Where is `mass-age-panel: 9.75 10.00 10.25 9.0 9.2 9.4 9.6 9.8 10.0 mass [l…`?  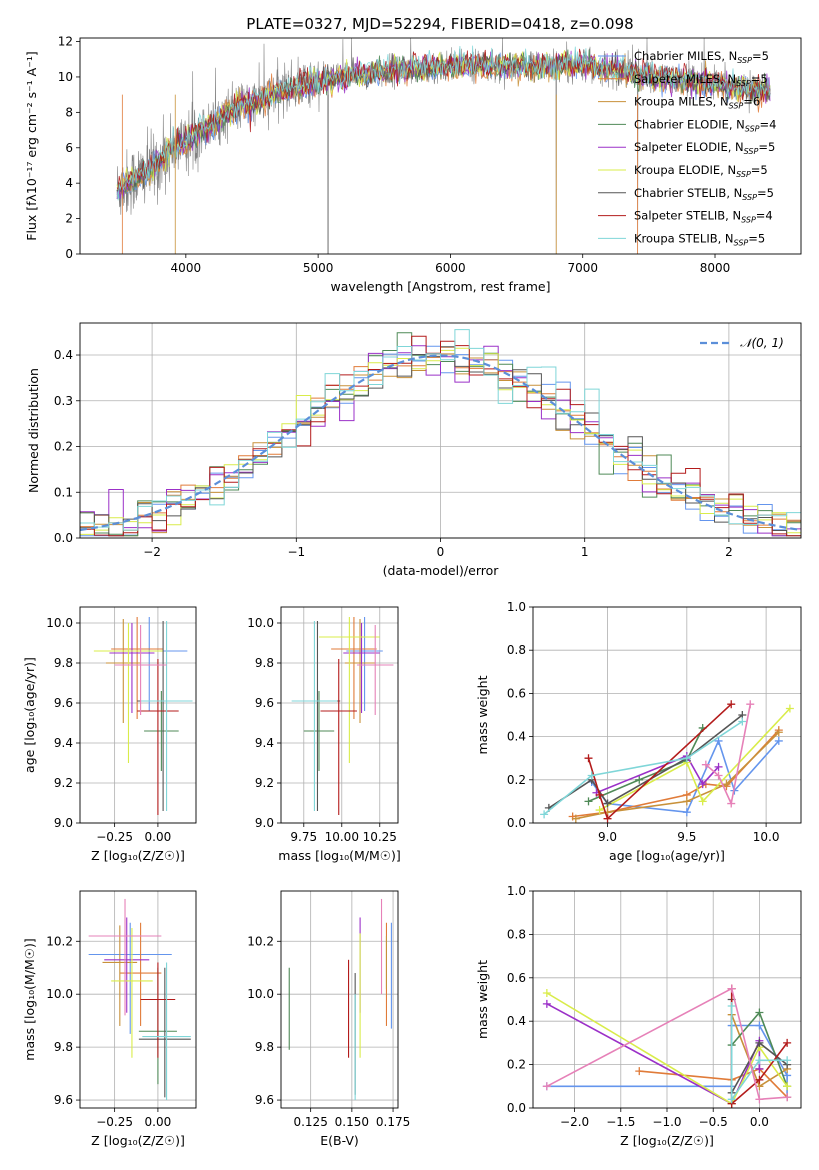 mass-age-panel: 9.75 10.00 10.25 9.0 9.2 9.4 9.6 9.8 10.0 mass [l… is located at coordinates (324, 734).